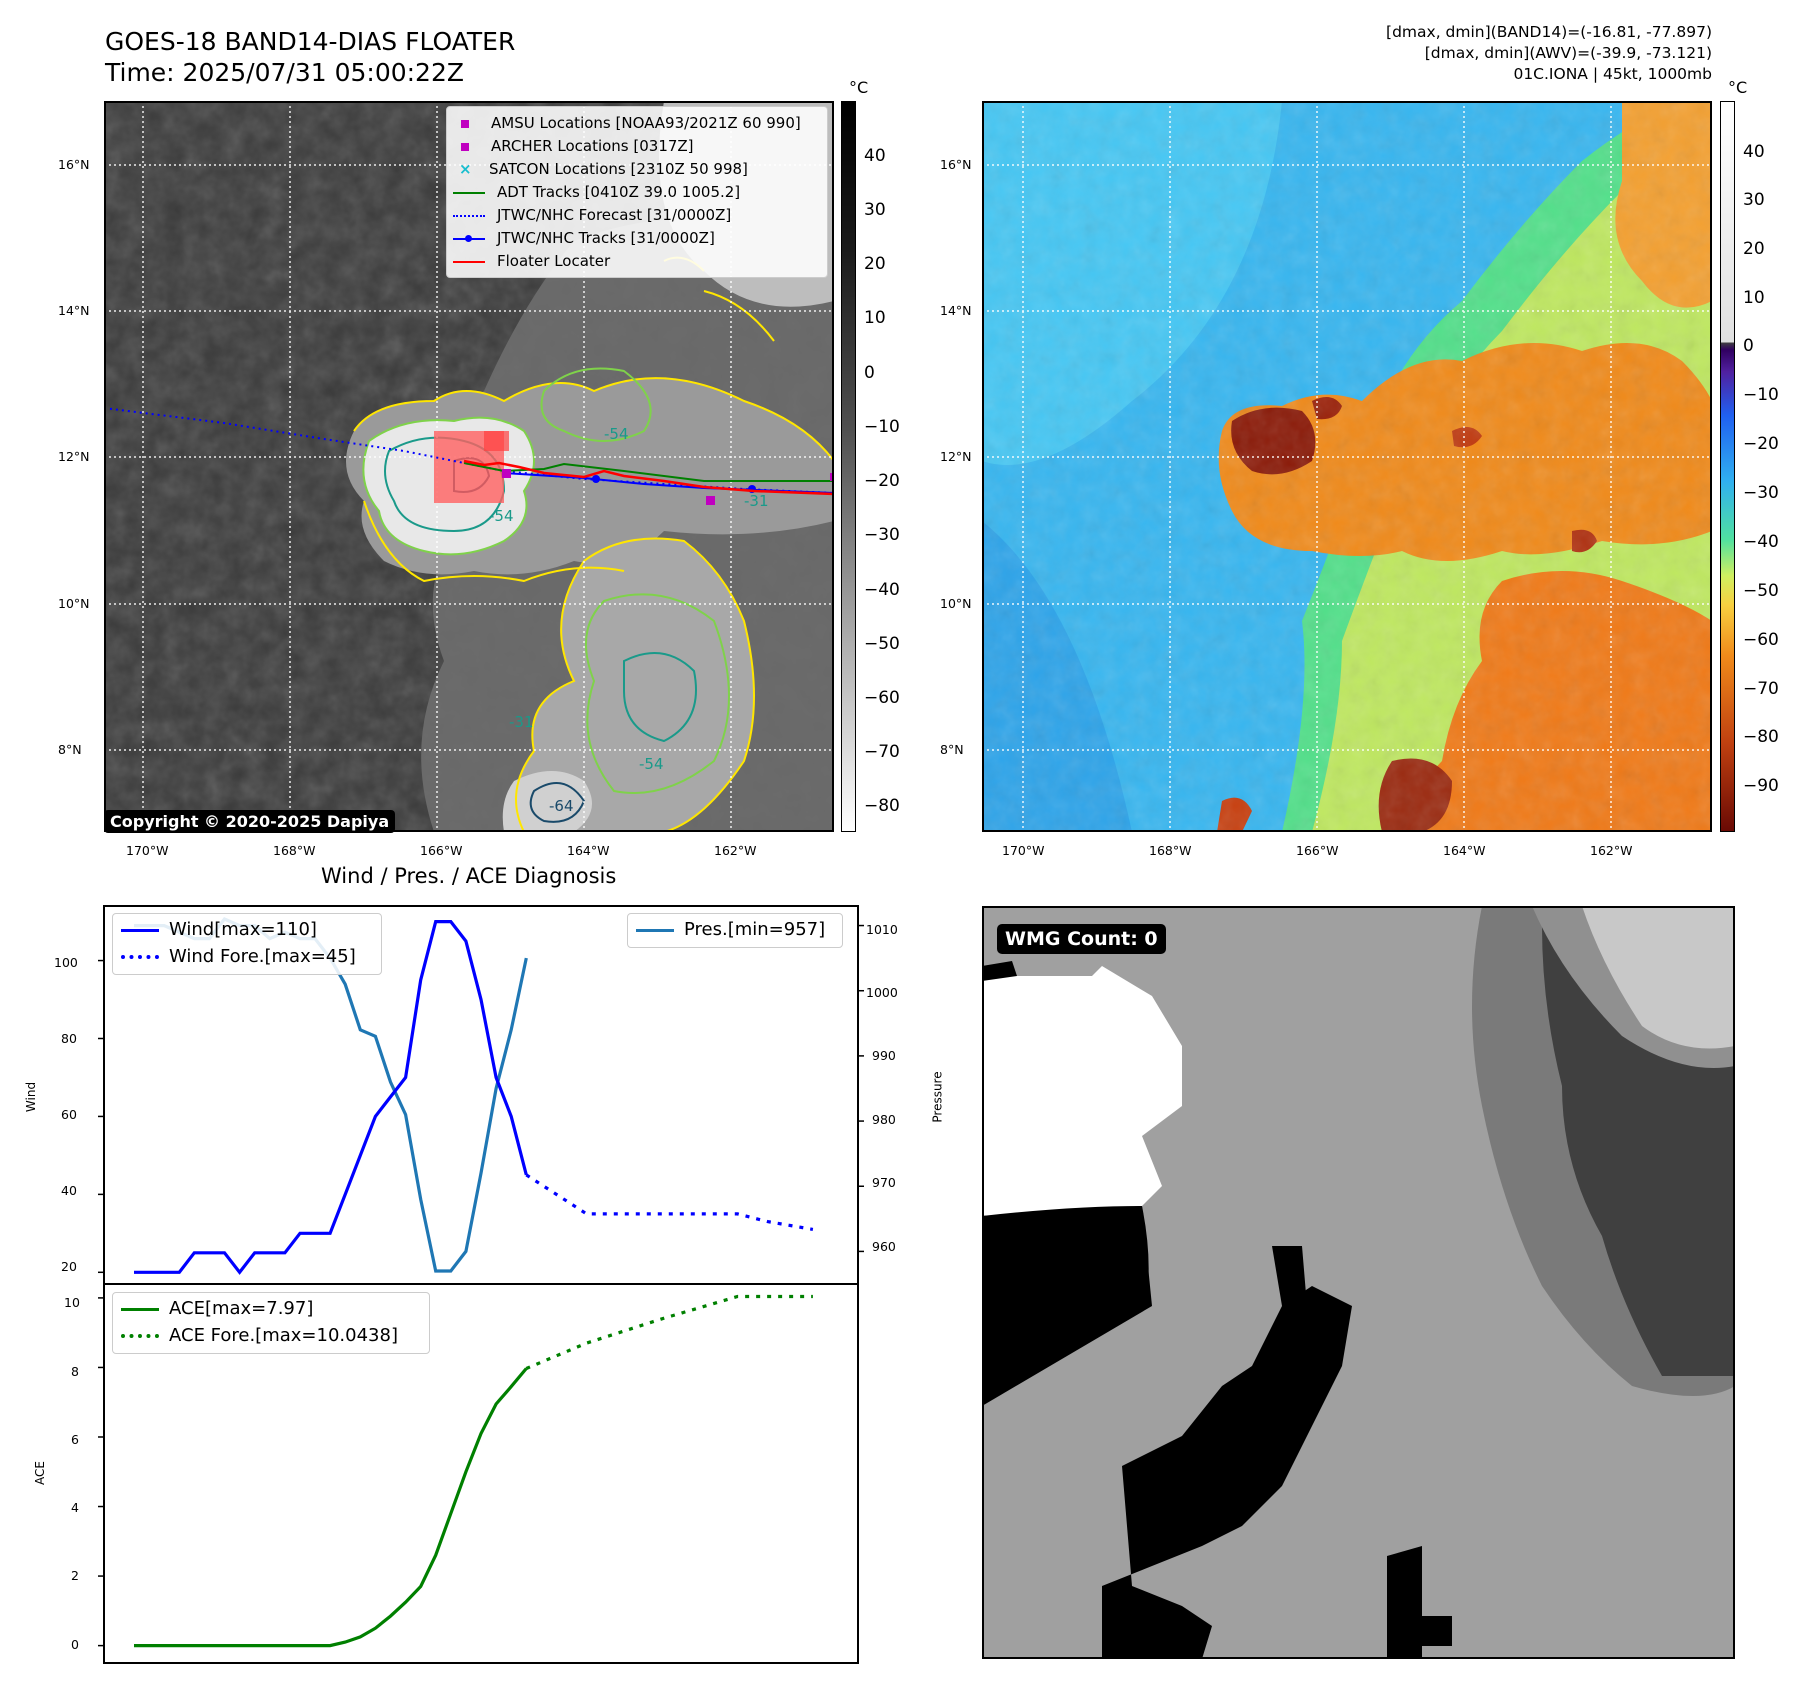 Image resolution: width=1797 pixels, height=1690 pixels. I want to click on ace-axes-frame, so click(481, 1473).